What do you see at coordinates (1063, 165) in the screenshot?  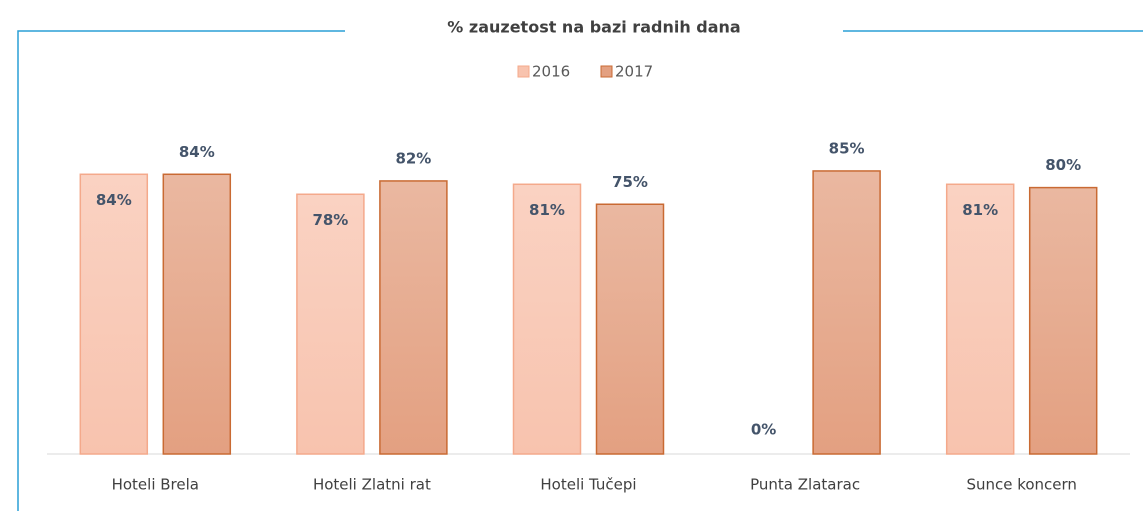 I see `data-label: 80%` at bounding box center [1063, 165].